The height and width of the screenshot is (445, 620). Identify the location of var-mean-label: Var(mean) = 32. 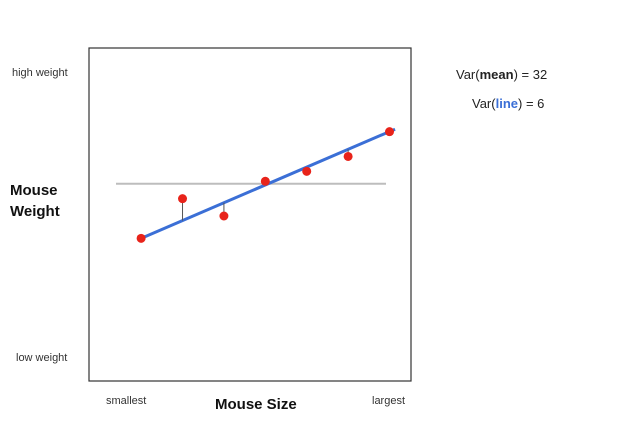
(501, 74).